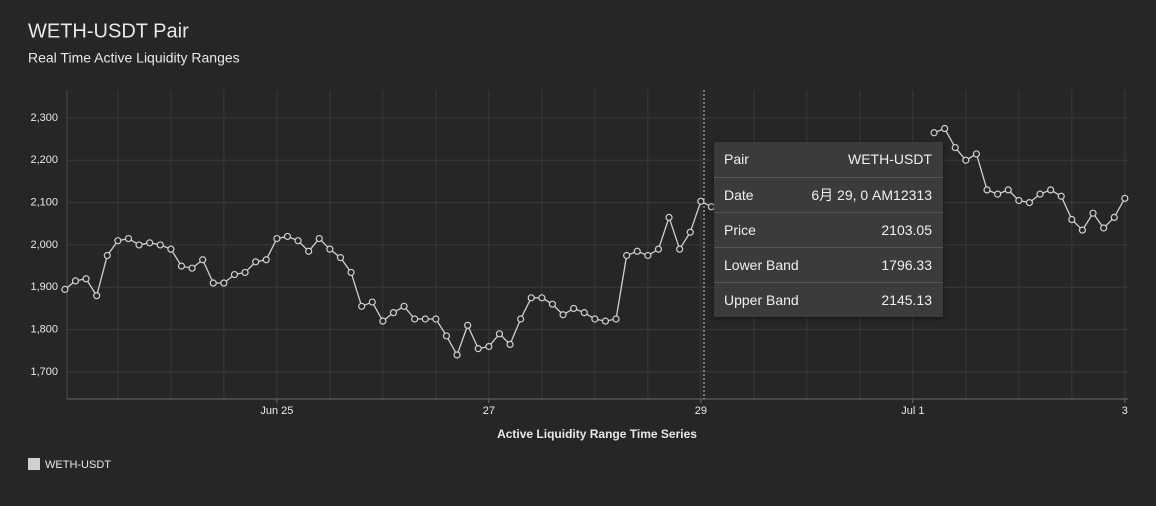 The height and width of the screenshot is (506, 1156). Describe the element at coordinates (134, 58) in the screenshot. I see `chart-subtitle: Real Time Active Liquidity Ranges` at that location.